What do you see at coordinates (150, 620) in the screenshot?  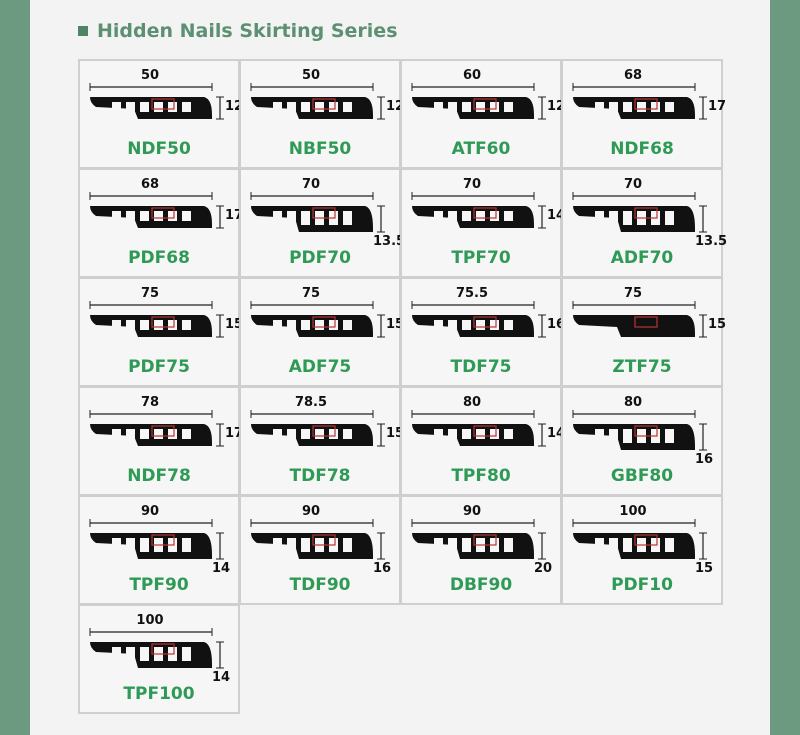 I see `width-dimension: 100` at bounding box center [150, 620].